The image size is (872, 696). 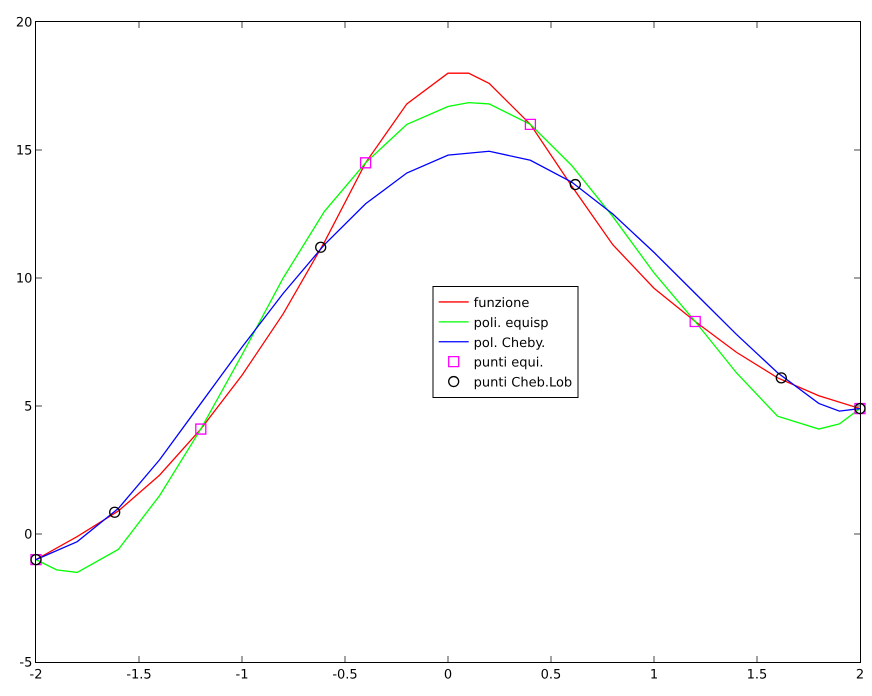 What do you see at coordinates (28, 535) in the screenshot?
I see `y-tick-label: 0` at bounding box center [28, 535].